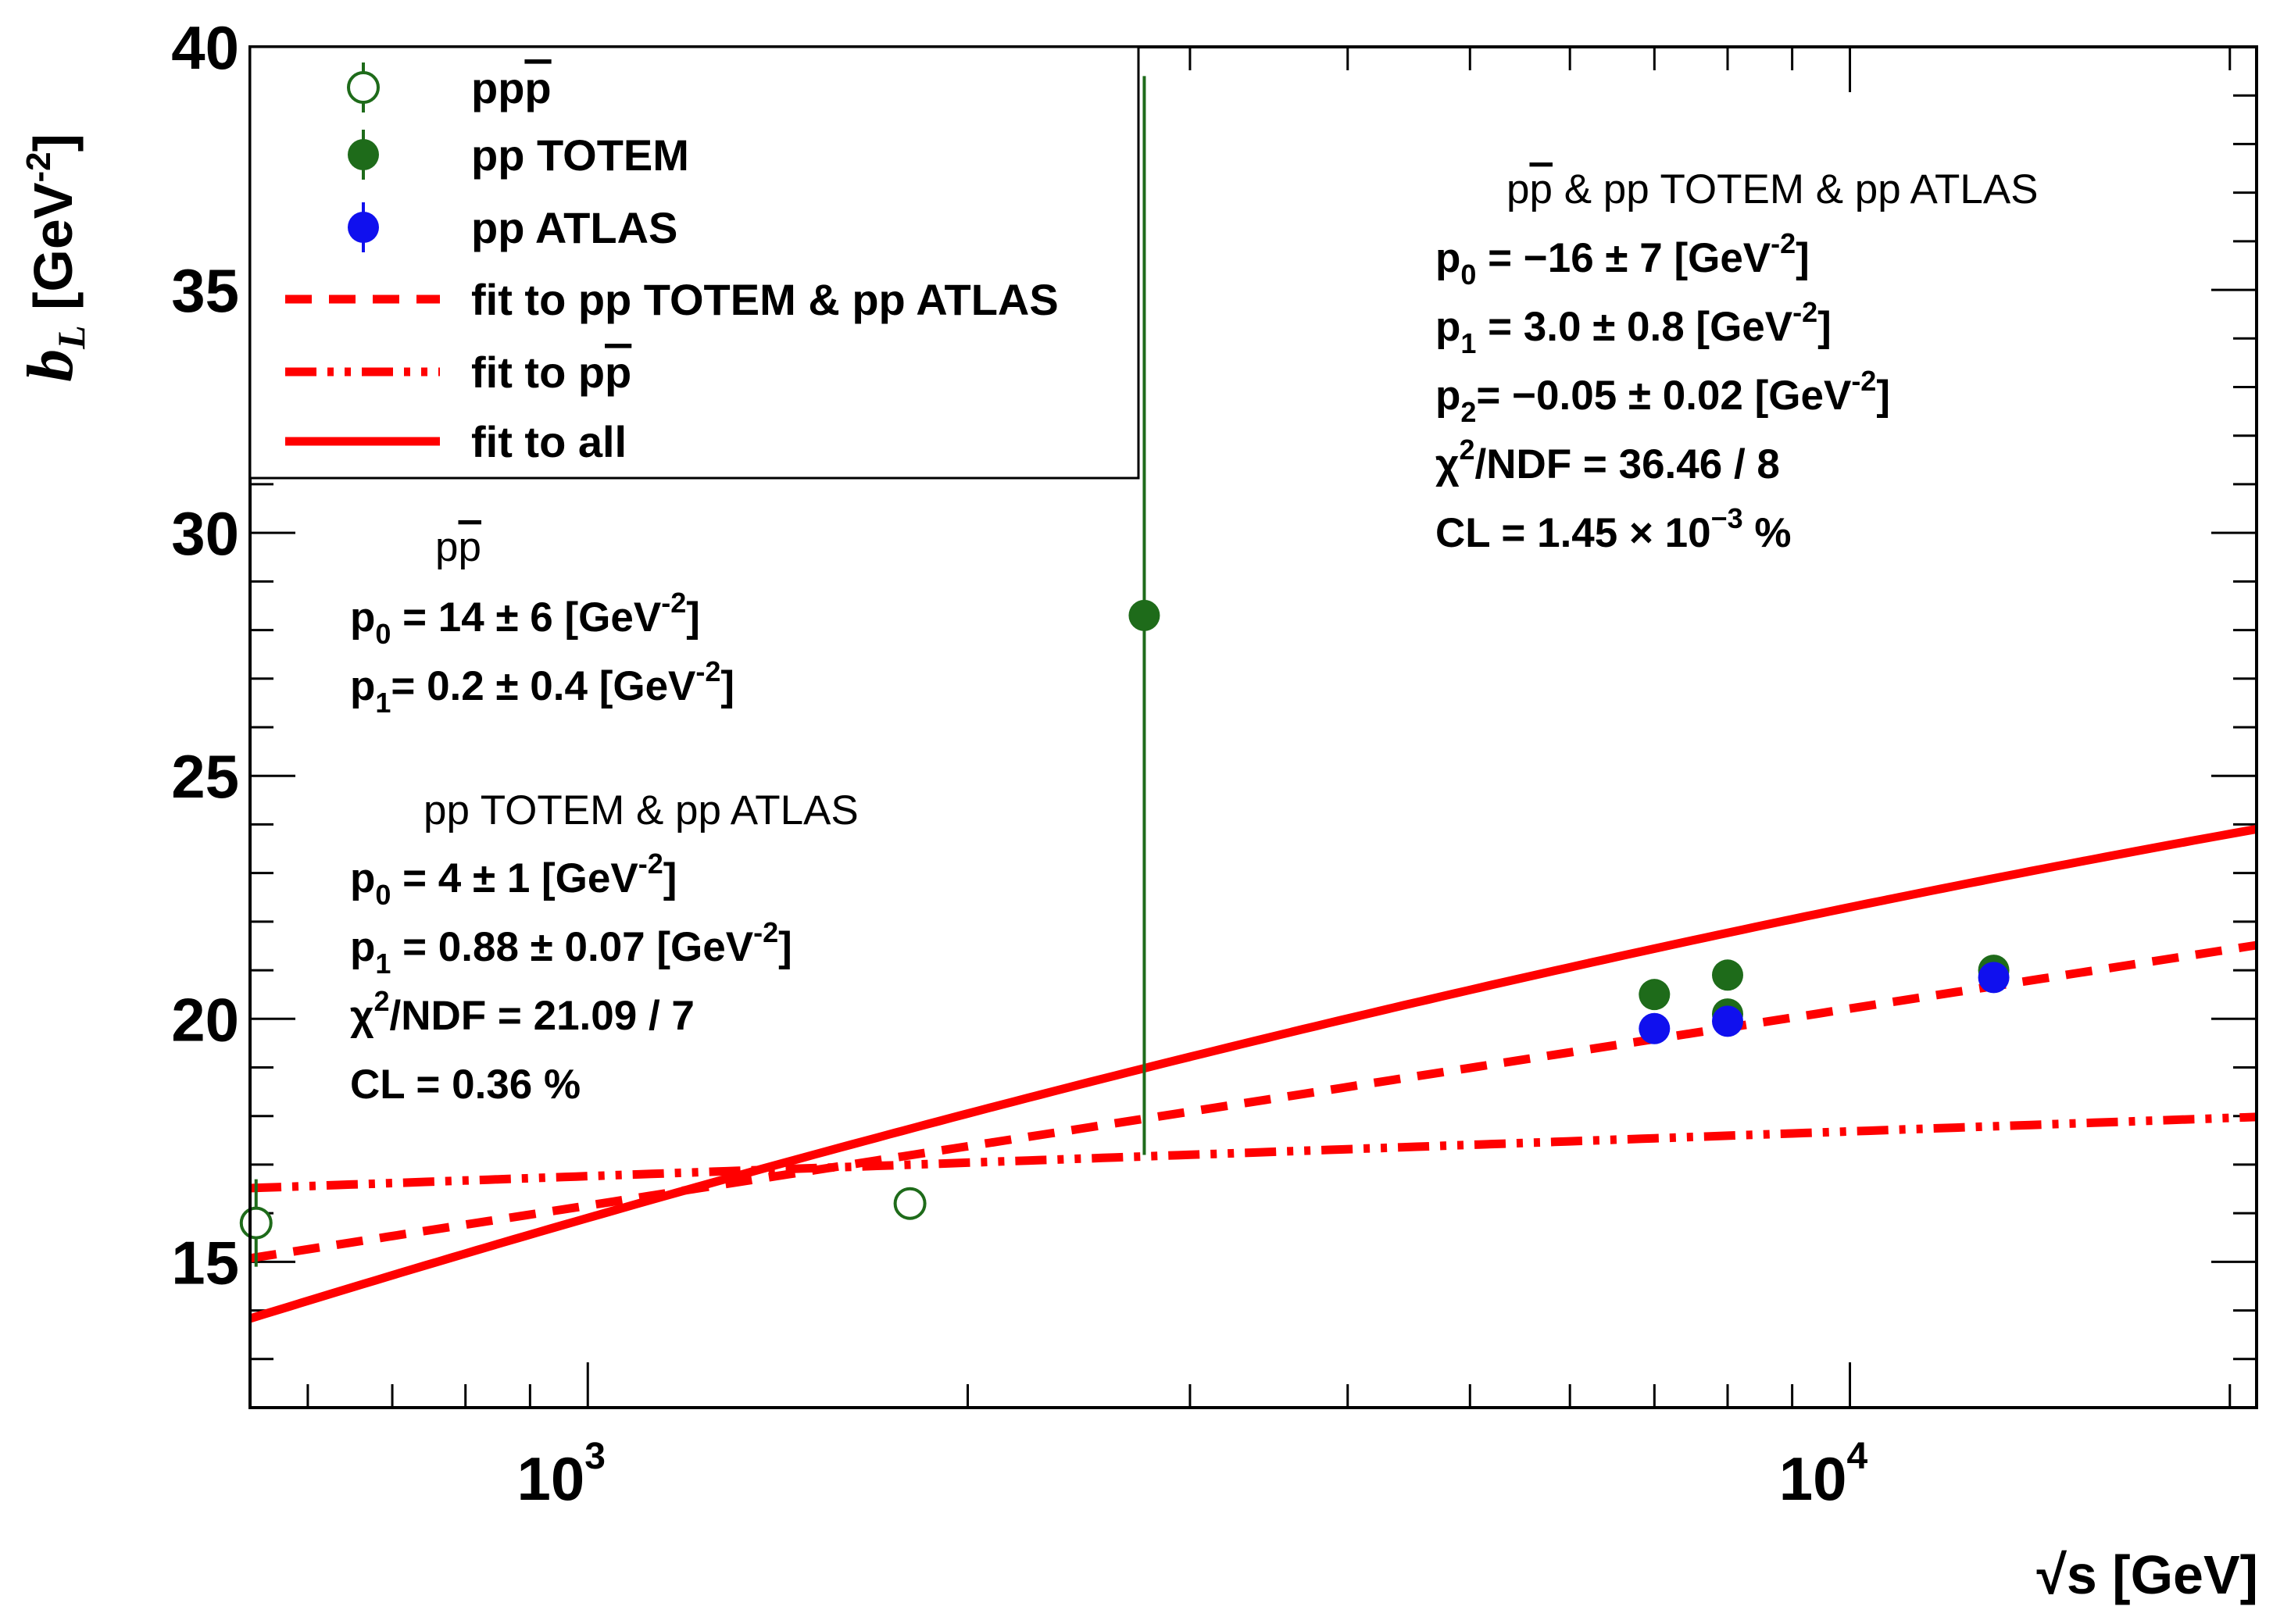  What do you see at coordinates (497, 87) in the screenshot?
I see `label-pre: pp` at bounding box center [497, 87].